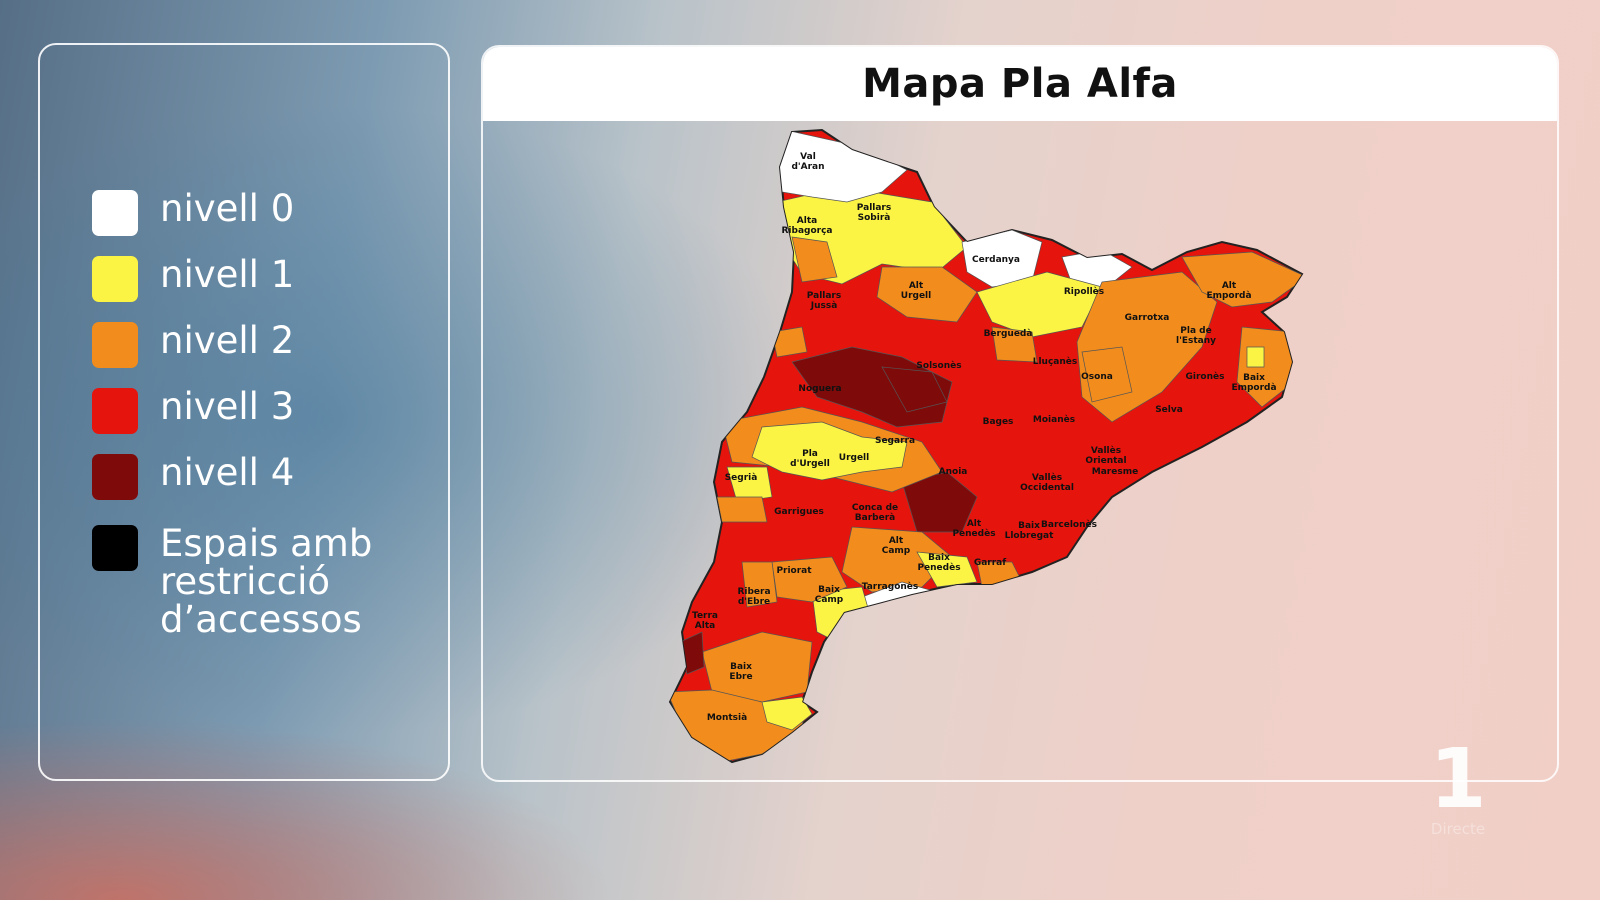  What do you see at coordinates (227, 208) in the screenshot?
I see `legend-label-level-0: nivell 0` at bounding box center [227, 208].